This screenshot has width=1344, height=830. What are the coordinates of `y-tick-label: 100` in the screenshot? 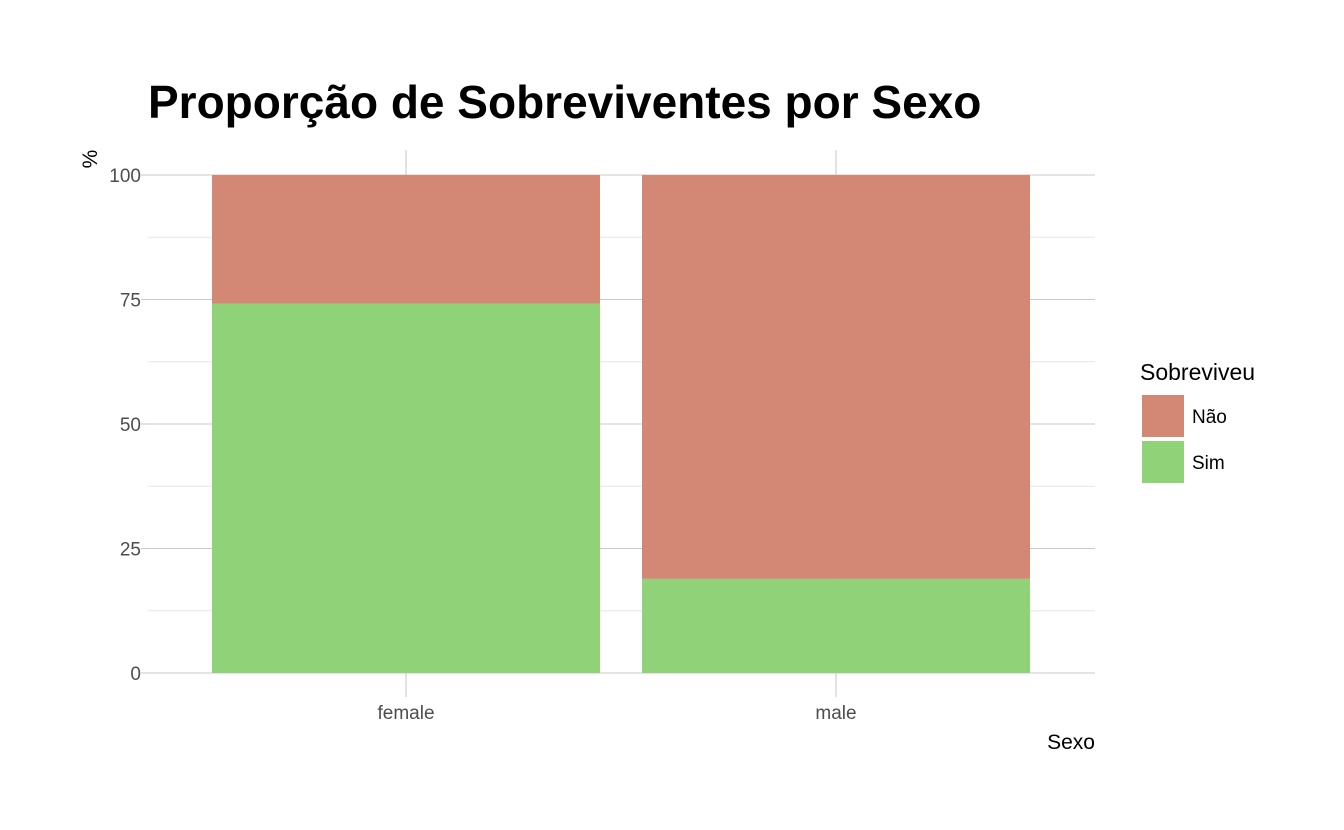 It's located at (125, 176).